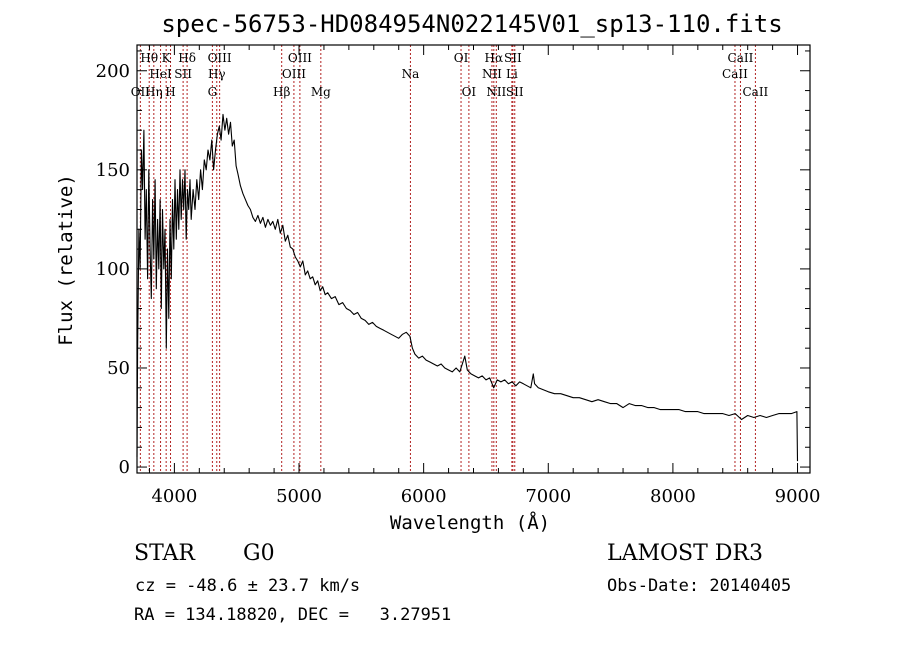 The width and height of the screenshot is (900, 649). I want to click on line-marker-label-1: OII, so click(141, 92).